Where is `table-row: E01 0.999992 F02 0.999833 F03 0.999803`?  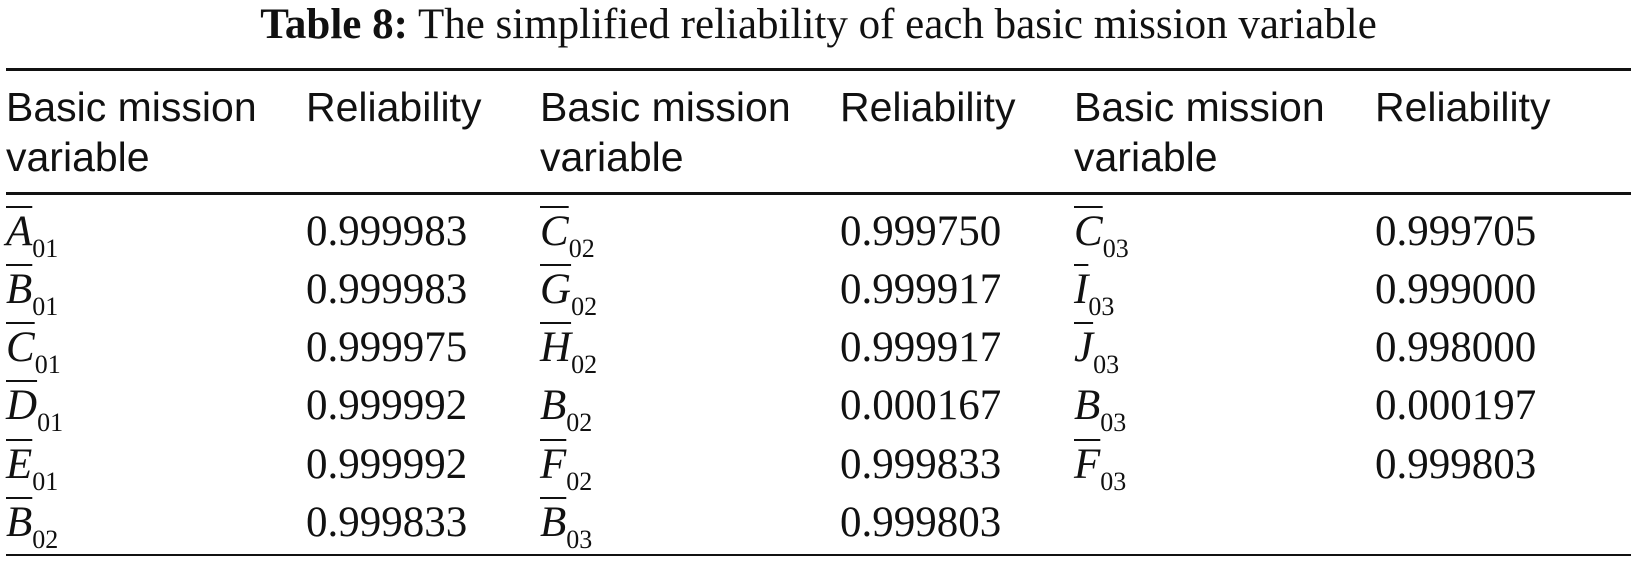 table-row: E01 0.999992 F02 0.999833 F03 0.999803 is located at coordinates (818, 466).